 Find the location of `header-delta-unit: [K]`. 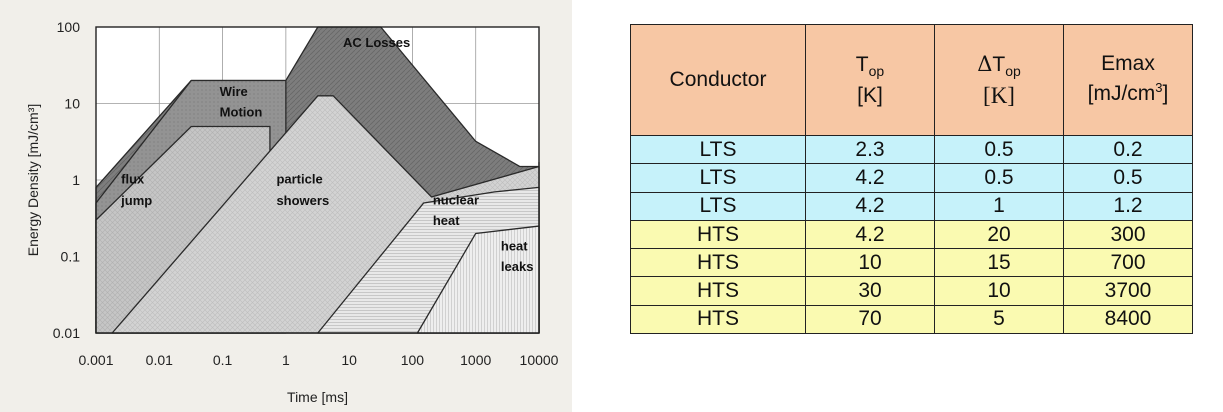

header-delta-unit: [K] is located at coordinates (999, 95).